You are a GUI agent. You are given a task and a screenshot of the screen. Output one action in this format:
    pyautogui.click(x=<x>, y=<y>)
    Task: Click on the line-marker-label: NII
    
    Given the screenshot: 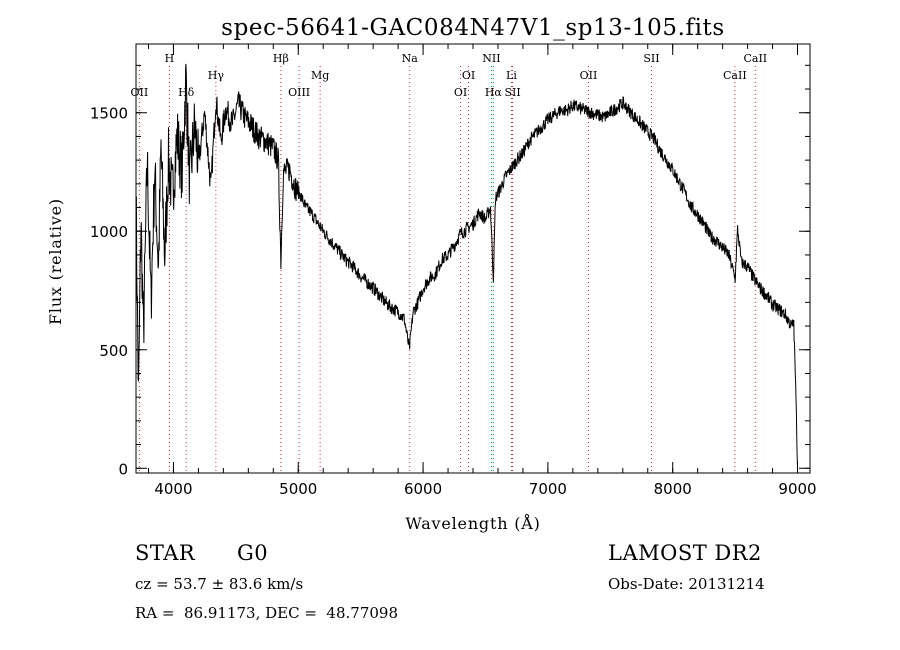 What is the action you would take?
    pyautogui.click(x=491, y=58)
    